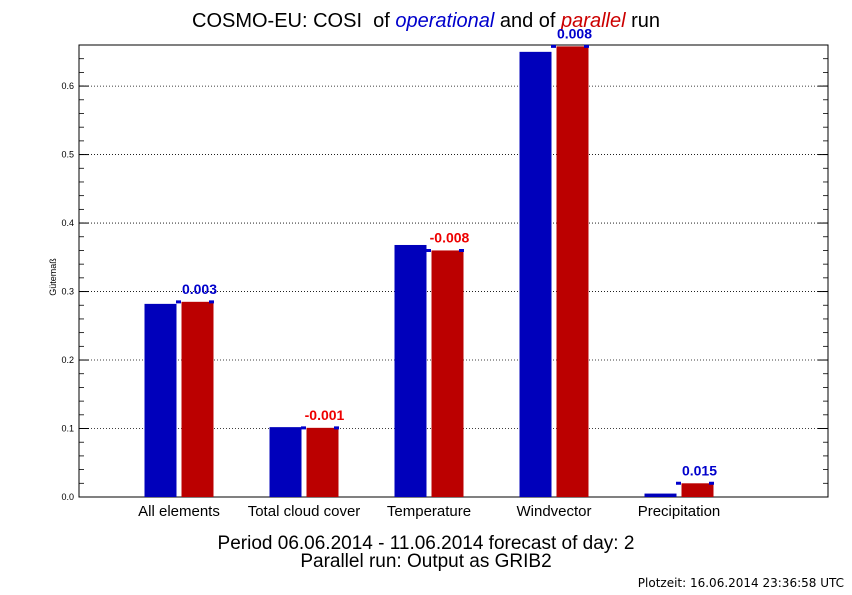 This screenshot has height=595, width=852. I want to click on difference-label: 0.008, so click(574, 33).